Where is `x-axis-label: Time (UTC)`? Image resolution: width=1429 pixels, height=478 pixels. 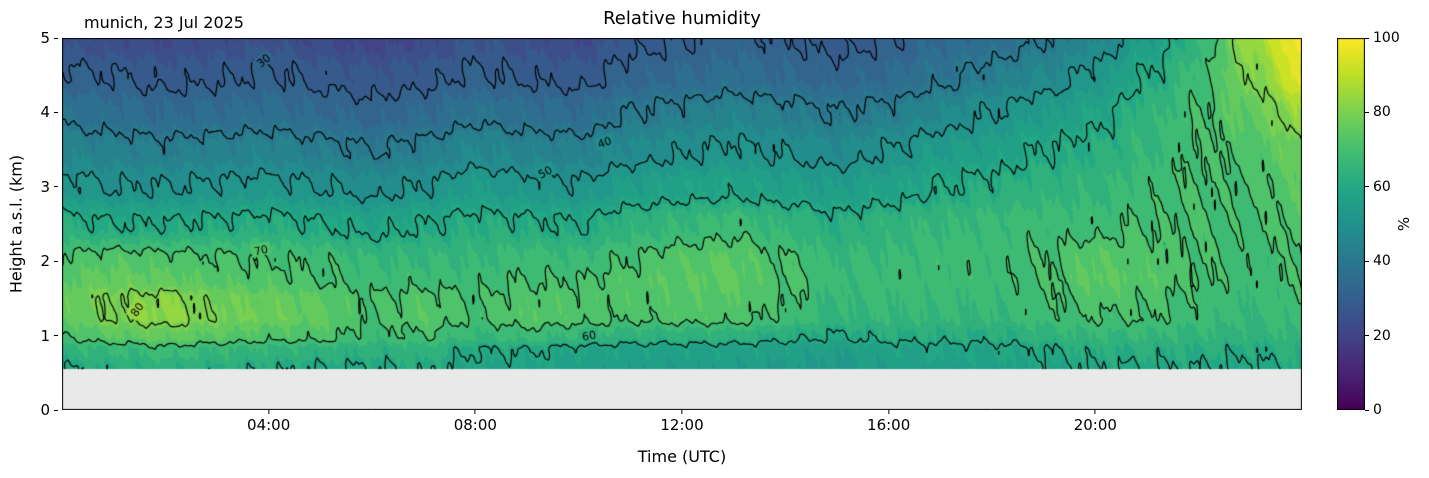
x-axis-label: Time (UTC) is located at coordinates (682, 456).